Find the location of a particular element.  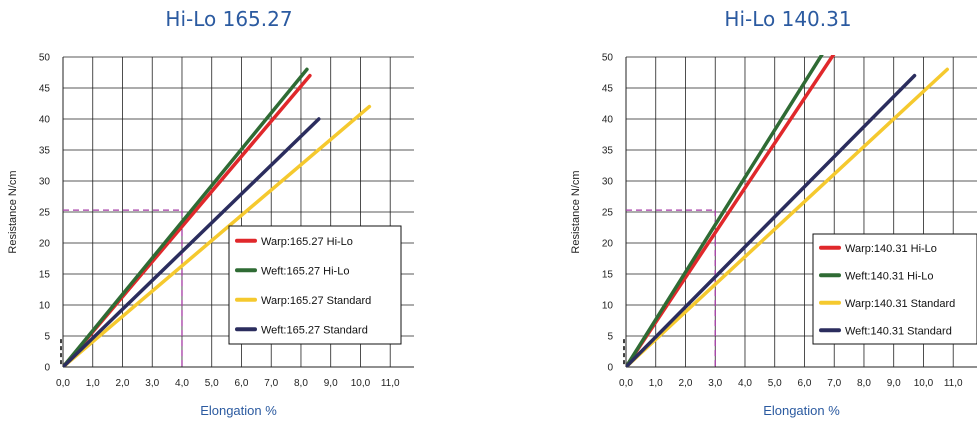

legend-entry: Weft:140.31 Standard is located at coordinates (898, 331).